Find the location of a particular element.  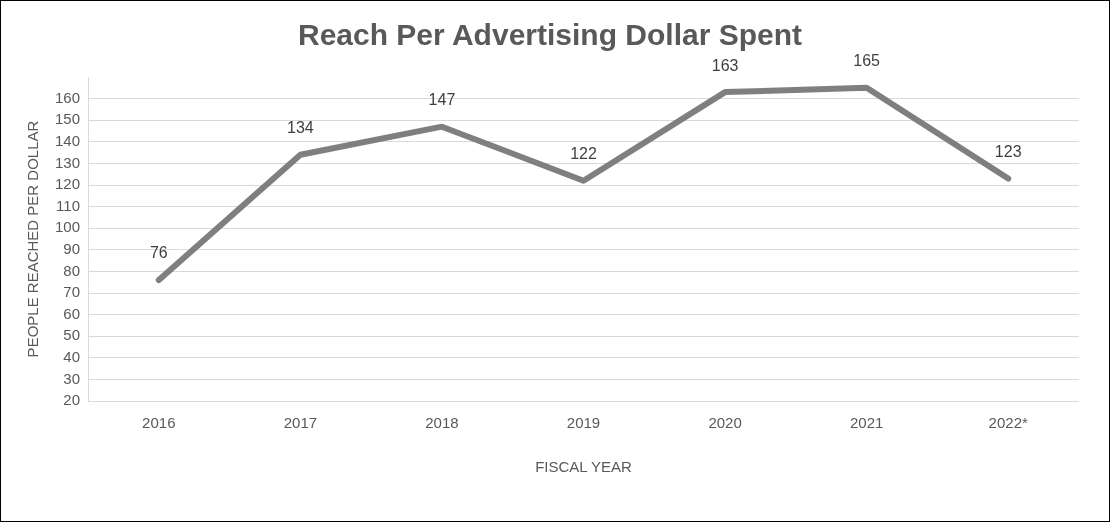

data-label: 122 is located at coordinates (583, 154).